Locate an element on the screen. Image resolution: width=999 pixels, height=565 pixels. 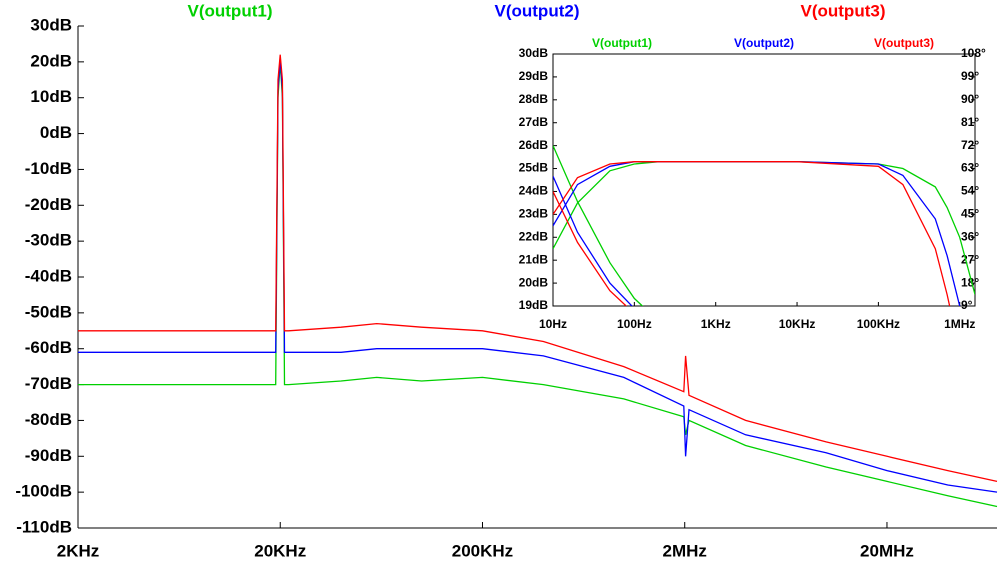
y2-tick-label: 108° is located at coordinates (973, 53).